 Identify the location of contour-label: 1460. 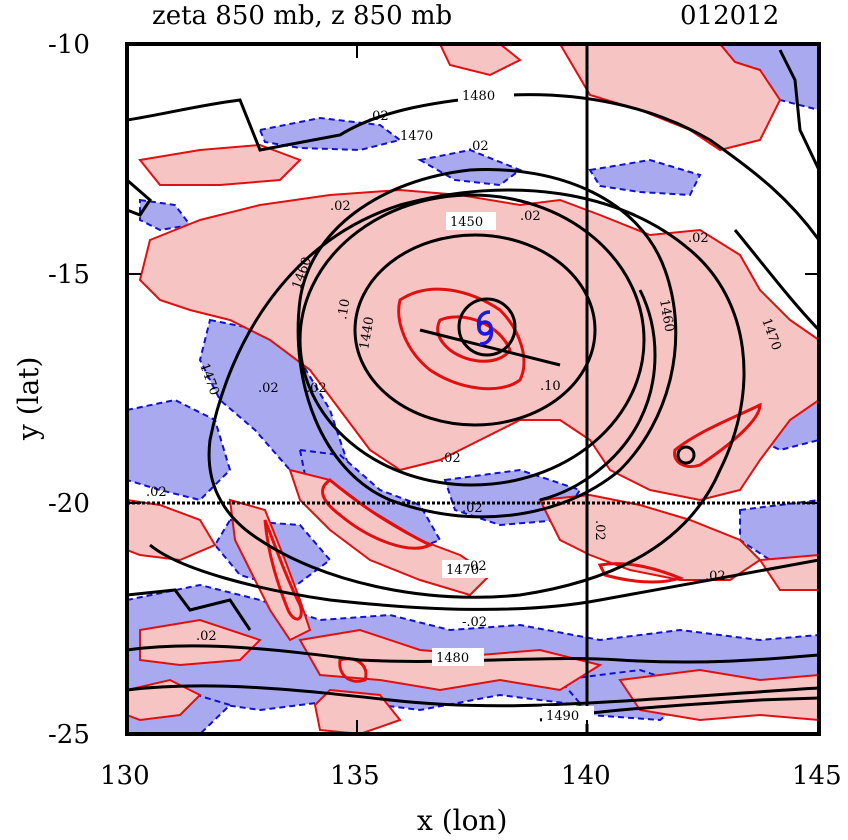
(666, 315).